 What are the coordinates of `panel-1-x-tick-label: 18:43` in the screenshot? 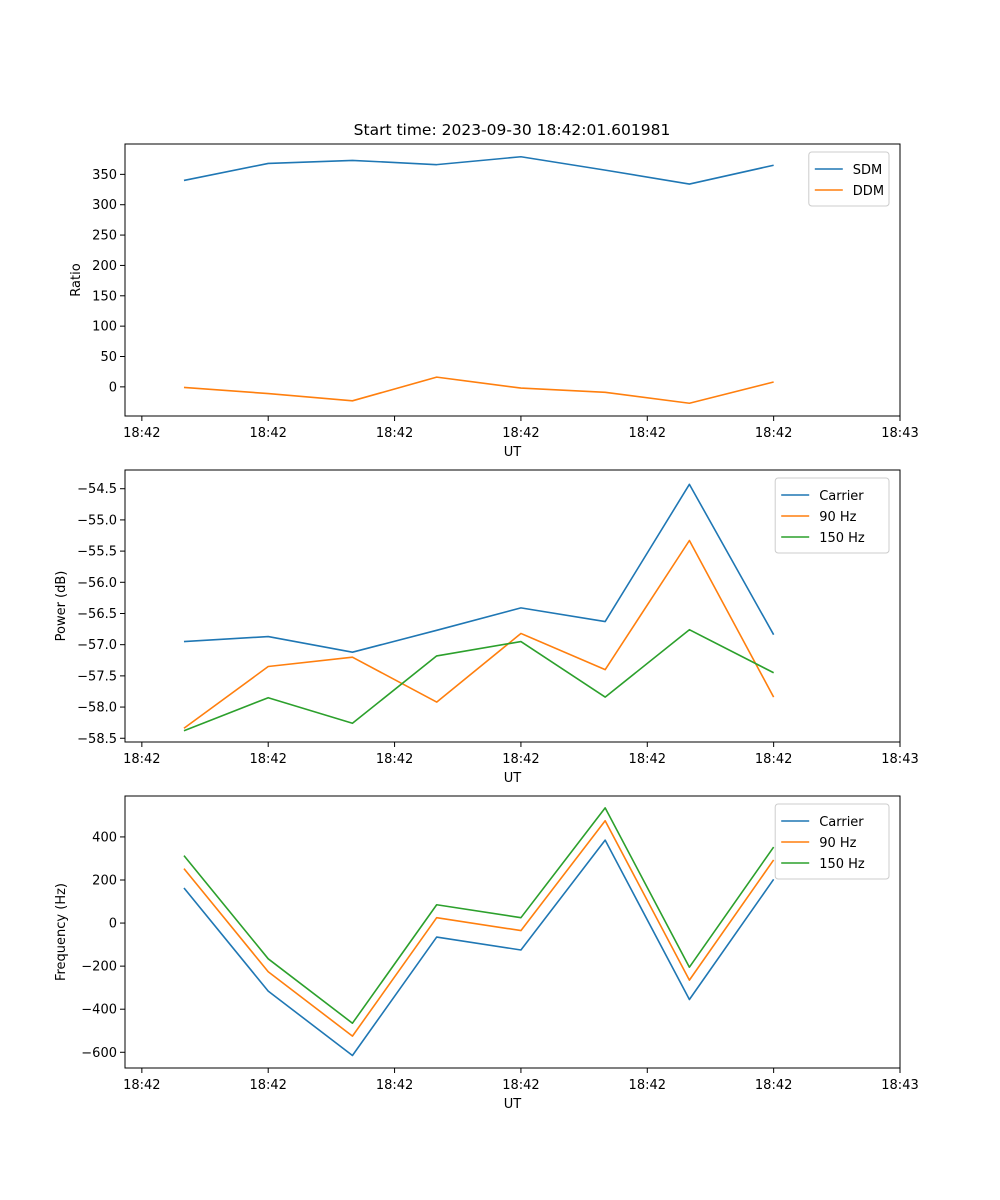 It's located at (899, 433).